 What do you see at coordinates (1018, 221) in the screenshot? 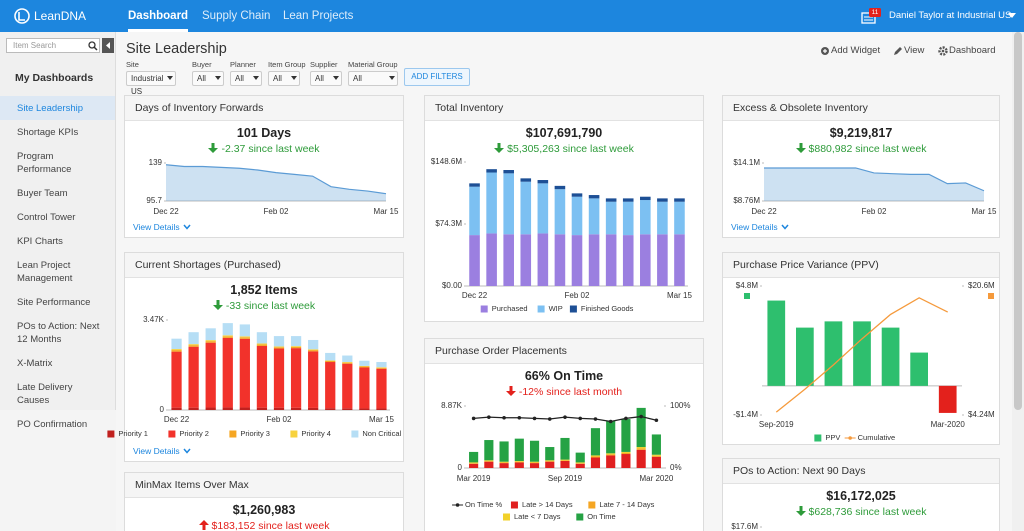
I see `scroll-thumb` at bounding box center [1018, 221].